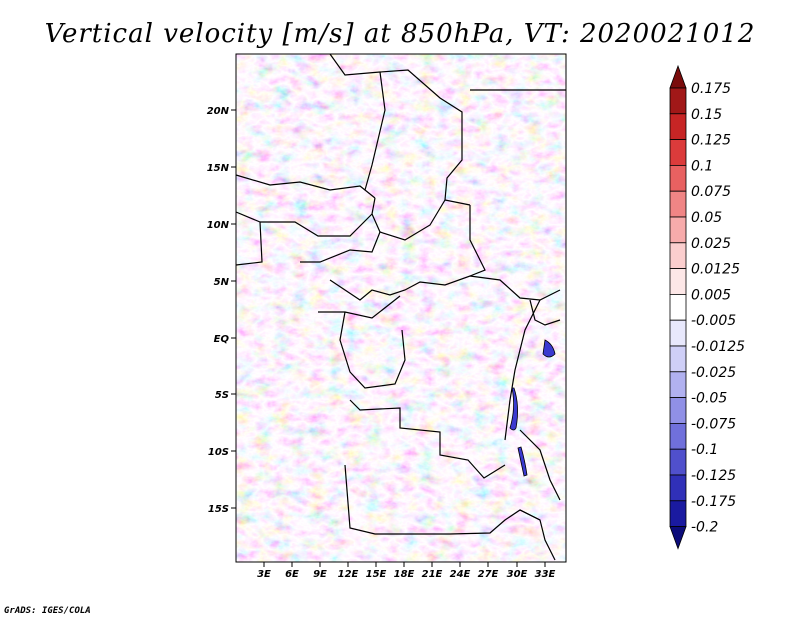 This screenshot has width=800, height=618. What do you see at coordinates (706, 115) in the screenshot?
I see `colorbar-label: 0.15` at bounding box center [706, 115].